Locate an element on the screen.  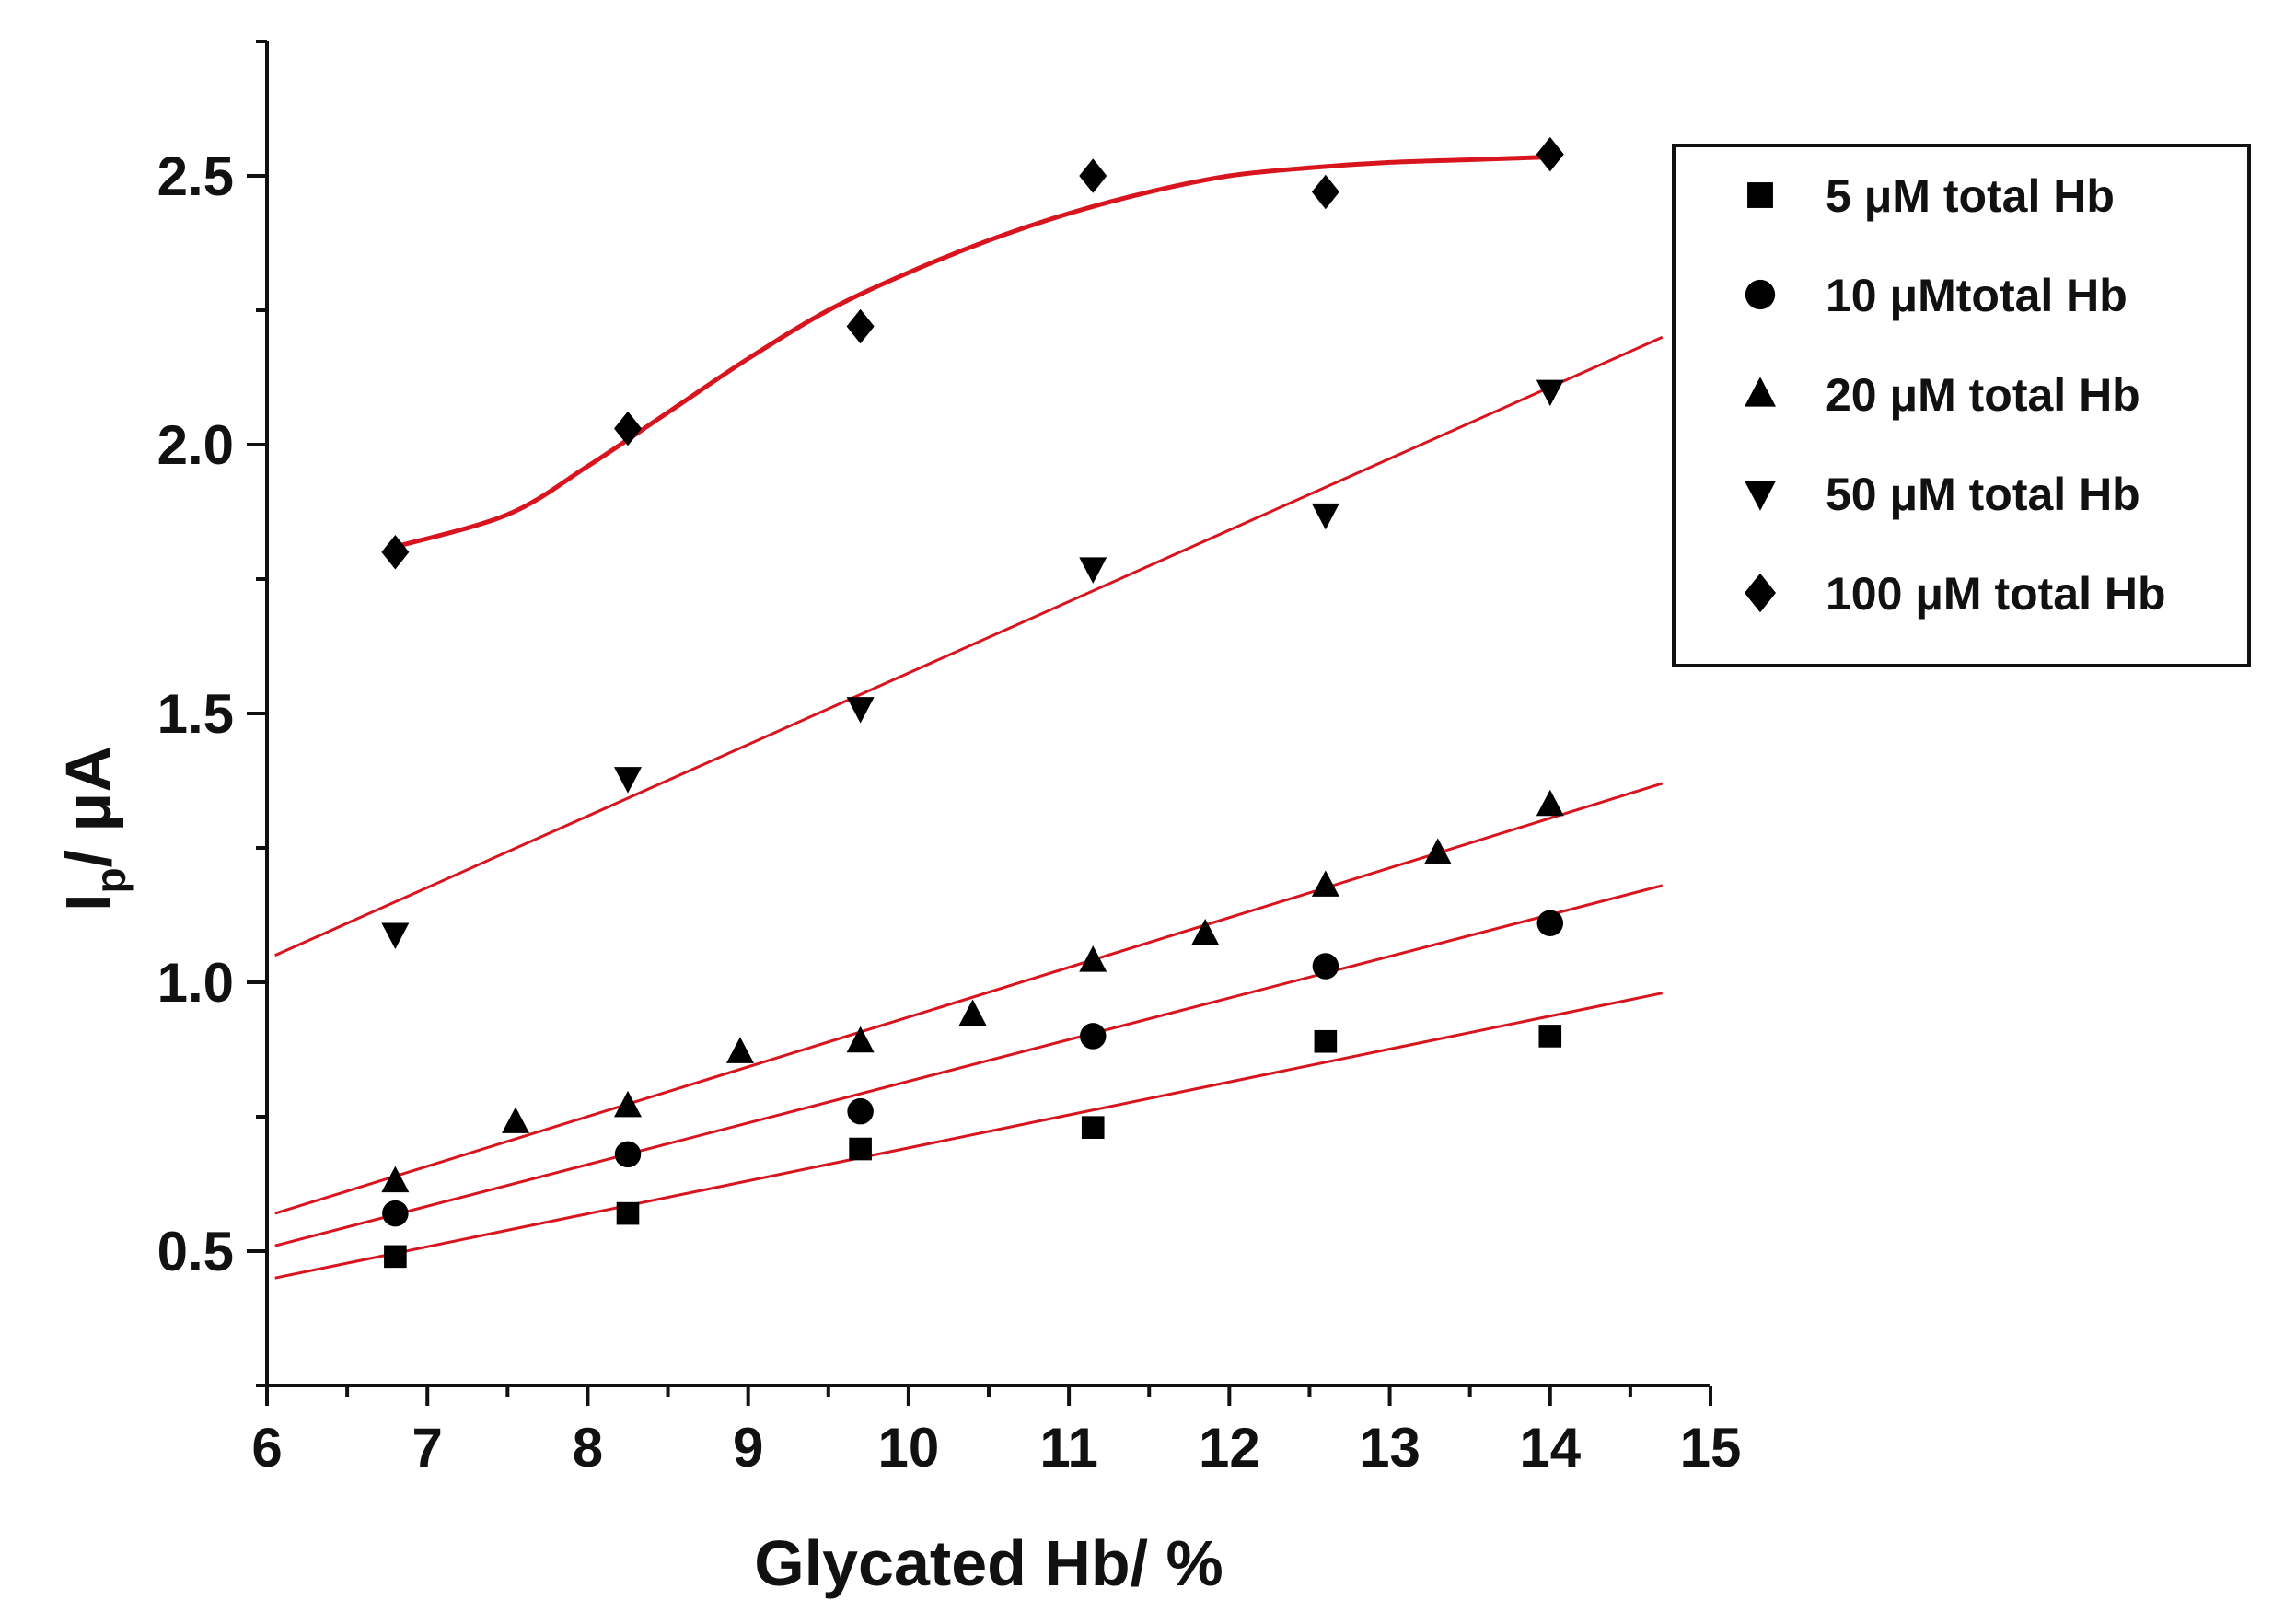
legend-label-series-1: 5 μM total Hb is located at coordinates (1971, 196).